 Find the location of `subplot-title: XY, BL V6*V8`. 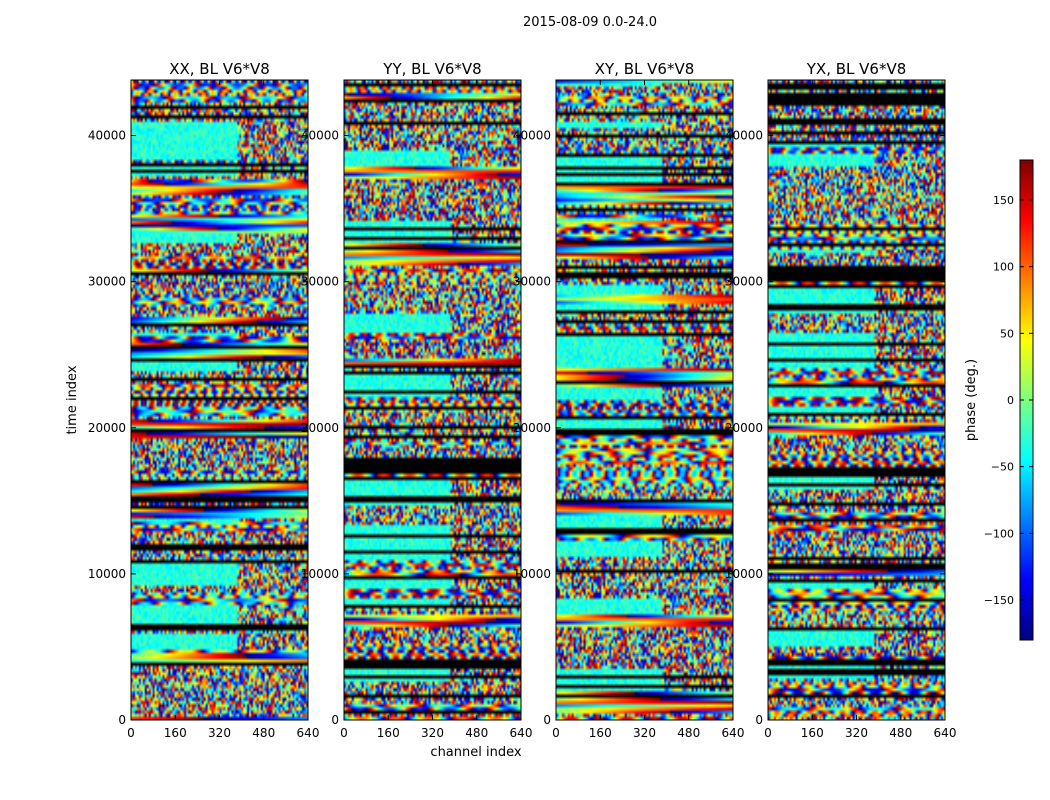

subplot-title: XY, BL V6*V8 is located at coordinates (645, 69).